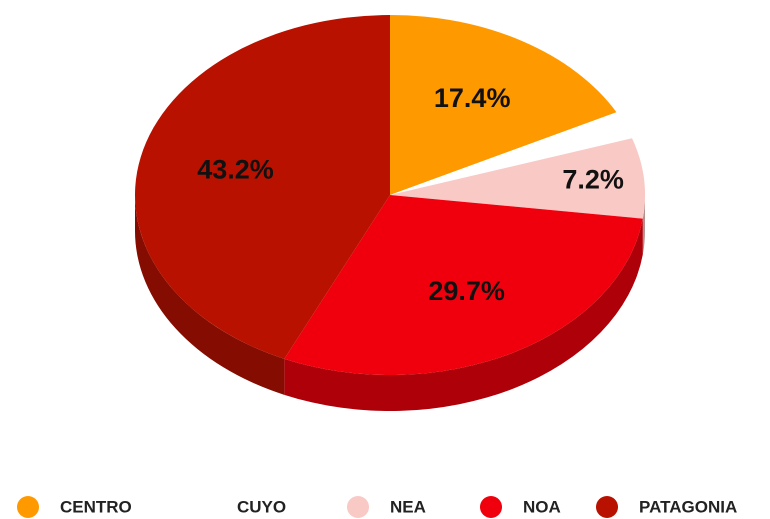  Describe the element at coordinates (96, 506) in the screenshot. I see `legend-label: CENTRO` at that location.